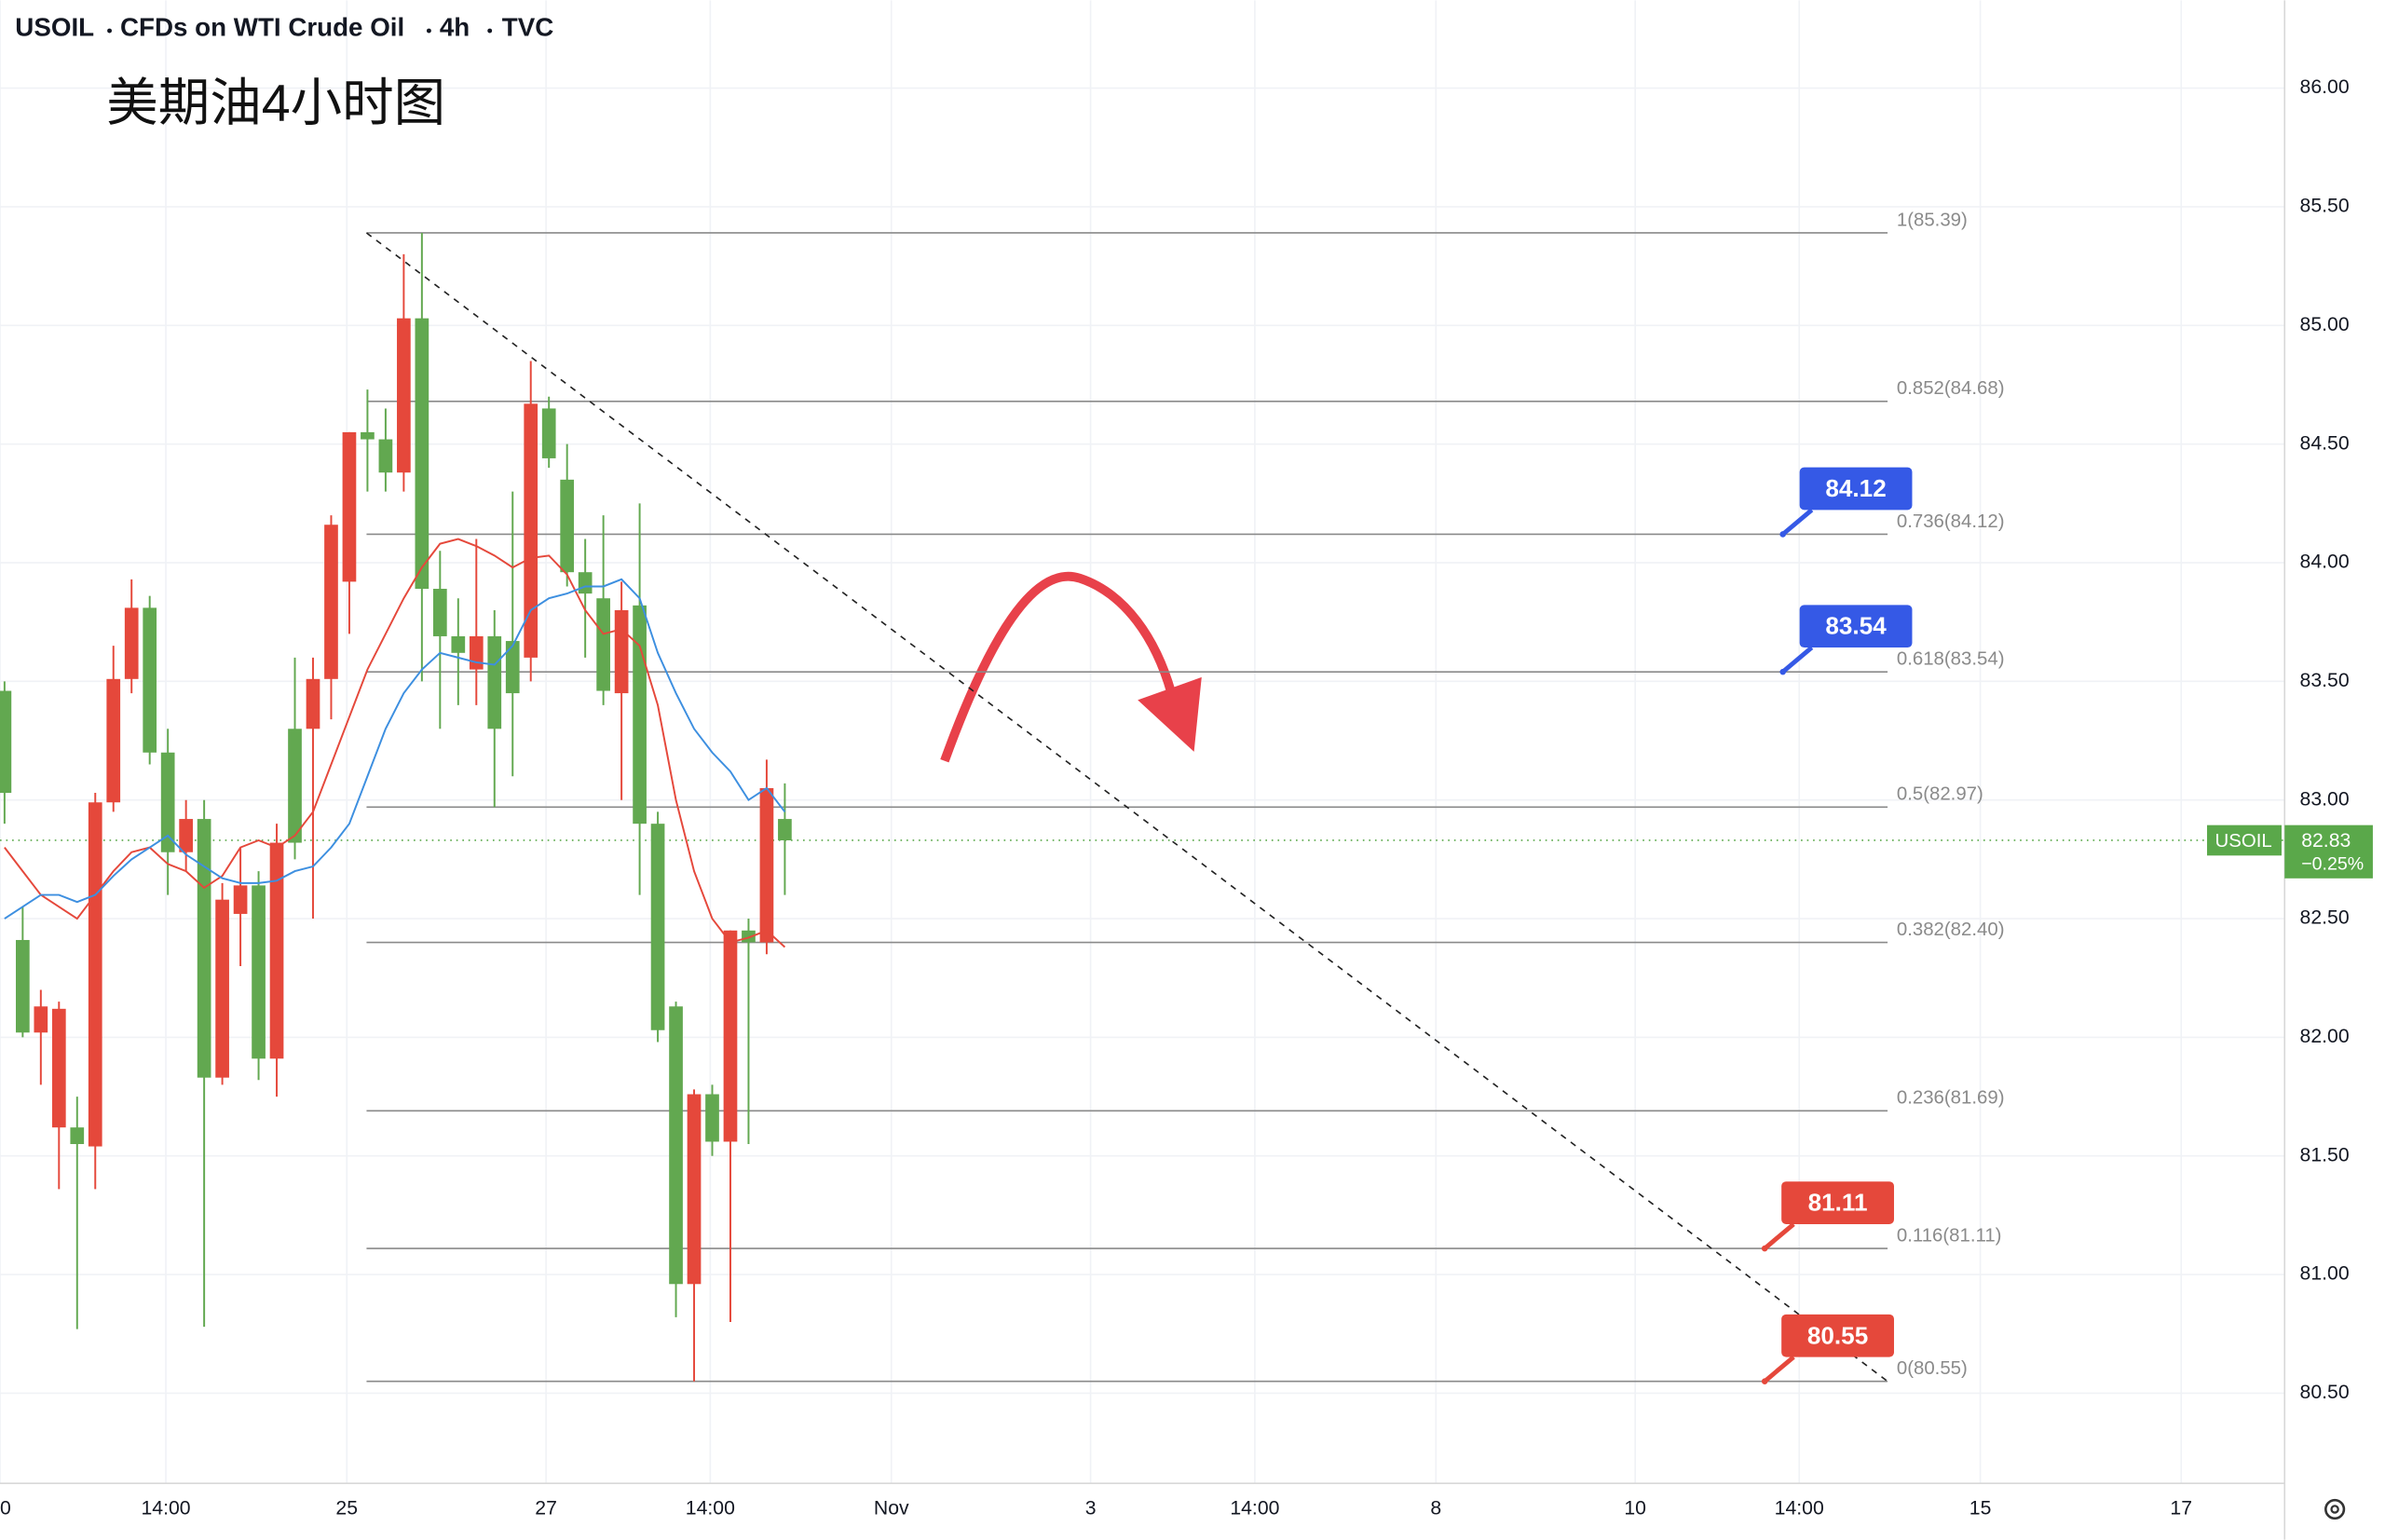 The width and height of the screenshot is (2385, 1540). I want to click on fib-label: 0.5(82.97), so click(1940, 794).